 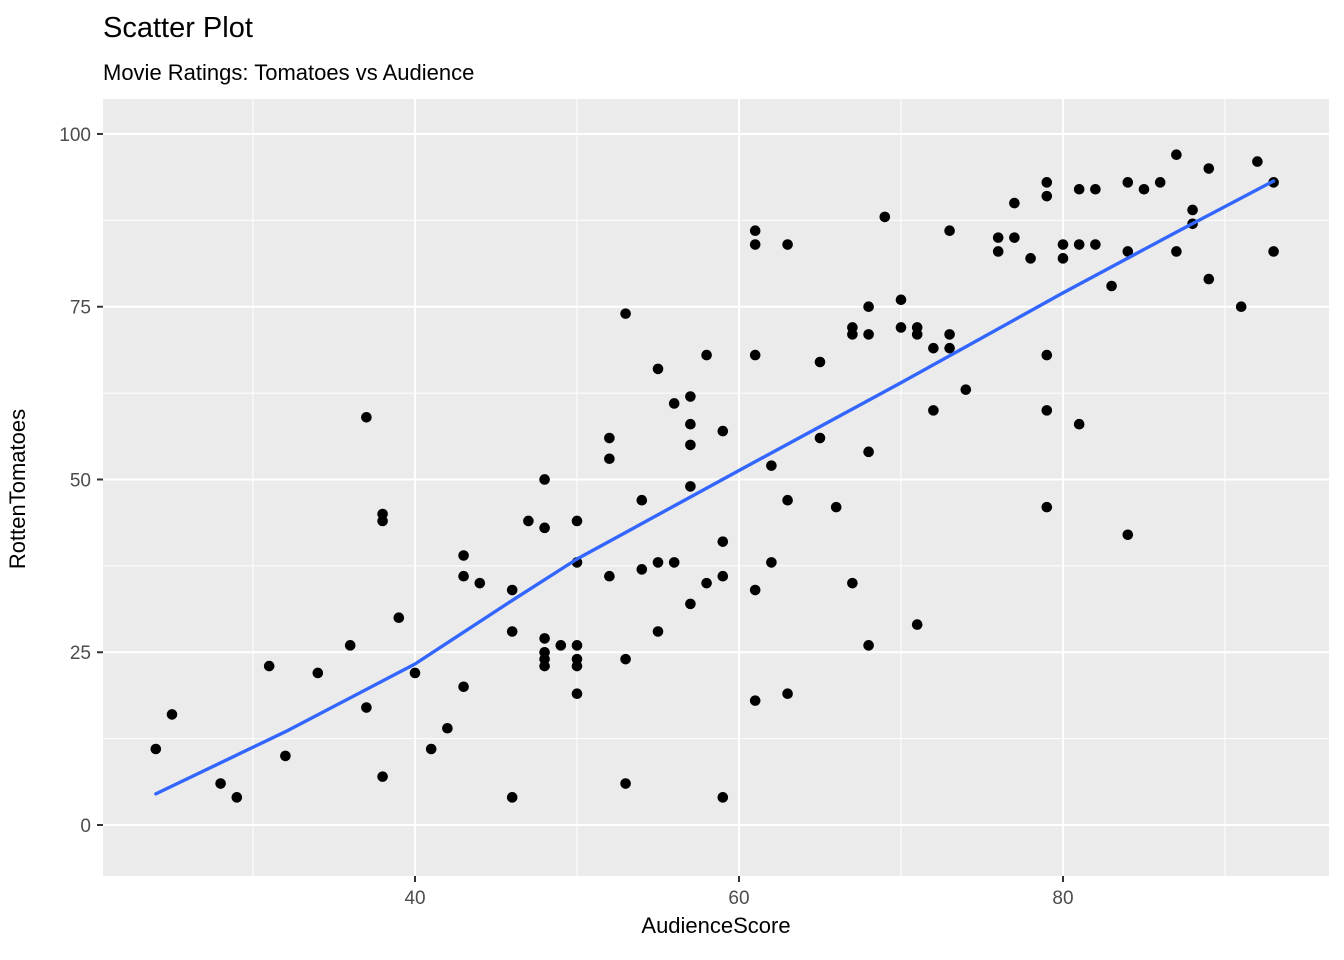 I want to click on y-tick-label: 25, so click(x=80, y=653).